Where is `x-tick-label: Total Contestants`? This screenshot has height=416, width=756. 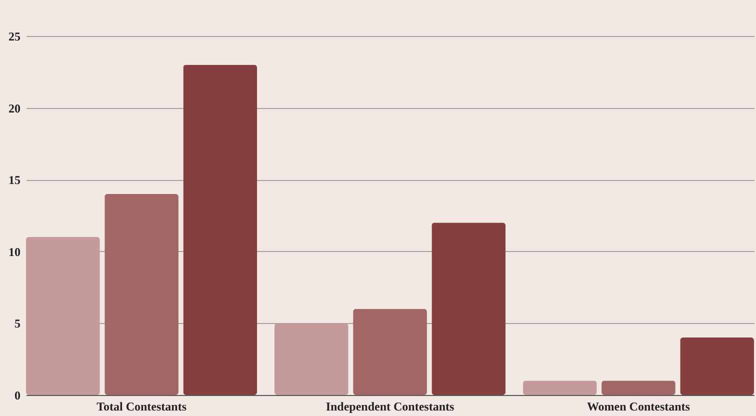
x-tick-label: Total Contestants is located at coordinates (141, 407).